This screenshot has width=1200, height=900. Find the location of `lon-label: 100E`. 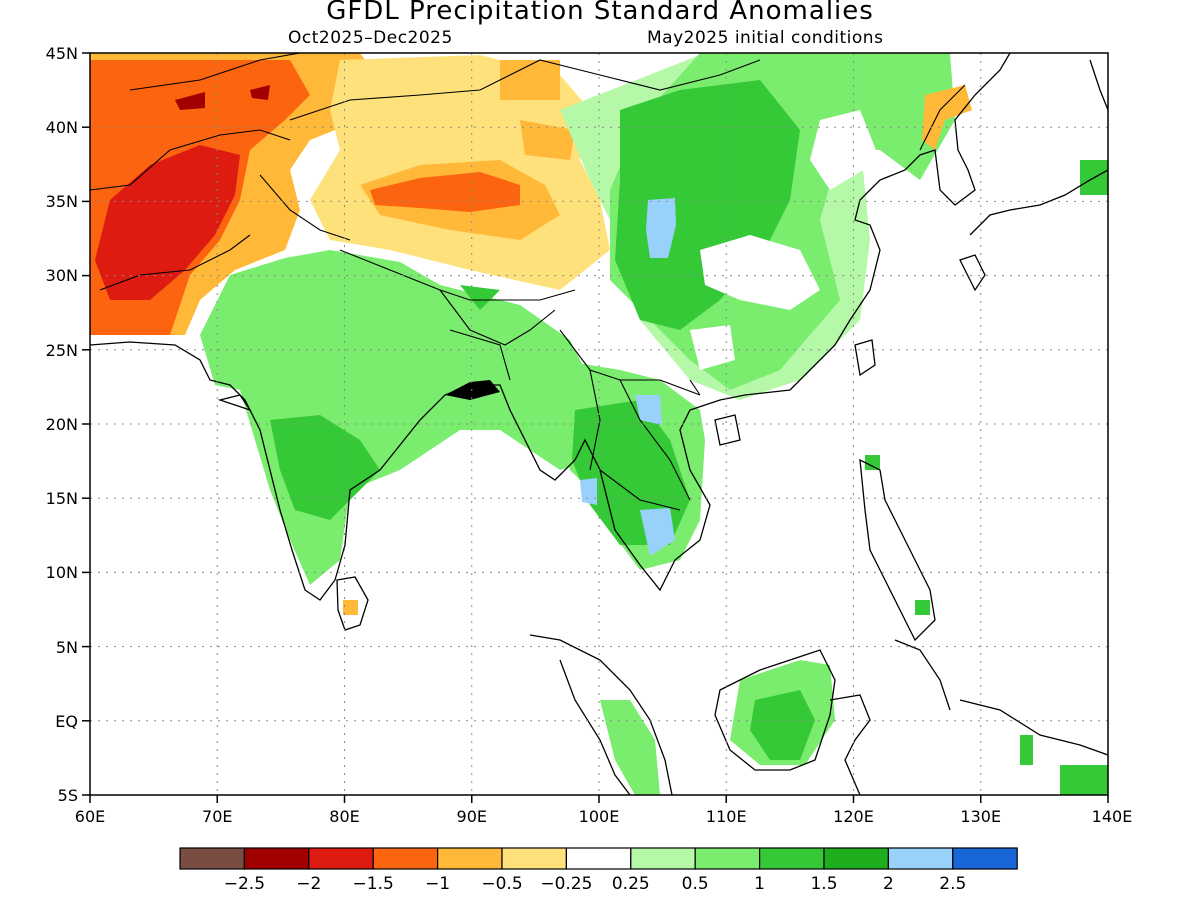

lon-label: 100E is located at coordinates (599, 816).